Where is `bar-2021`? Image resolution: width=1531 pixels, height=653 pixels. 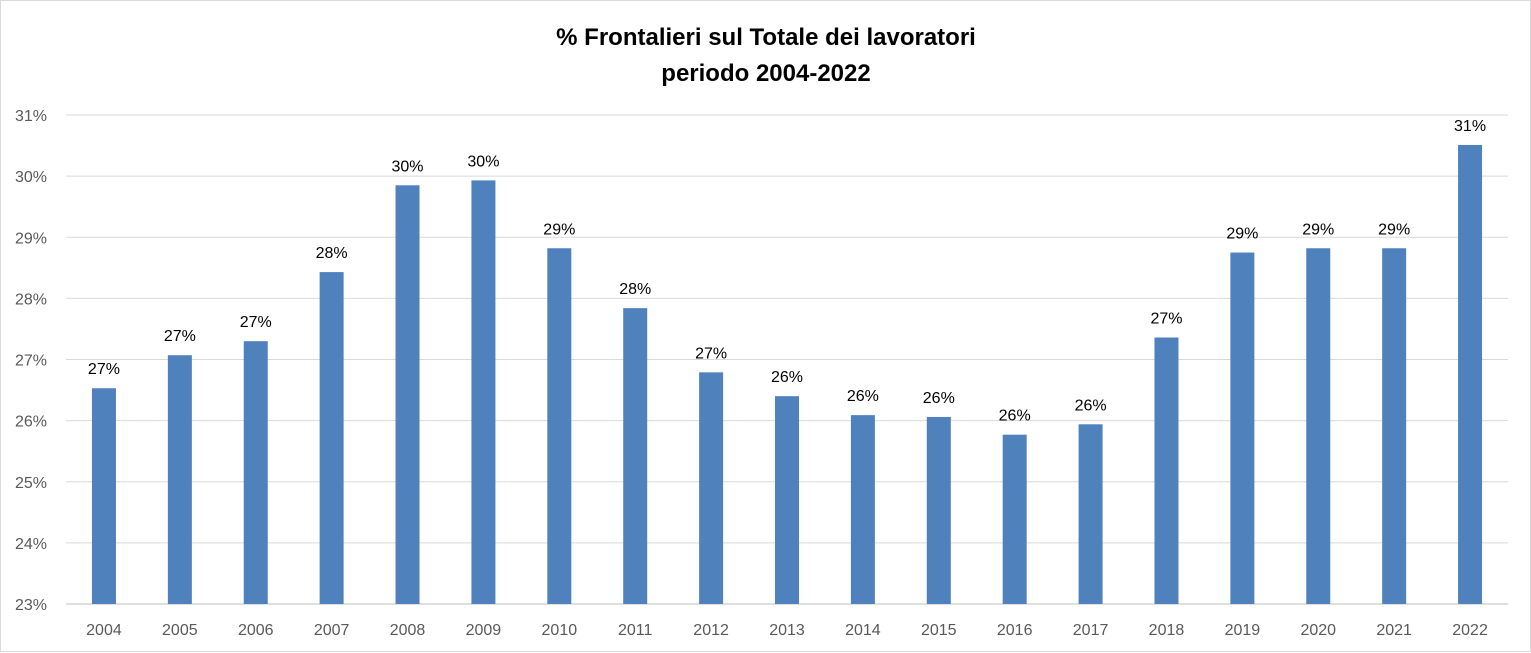 bar-2021 is located at coordinates (1394, 426).